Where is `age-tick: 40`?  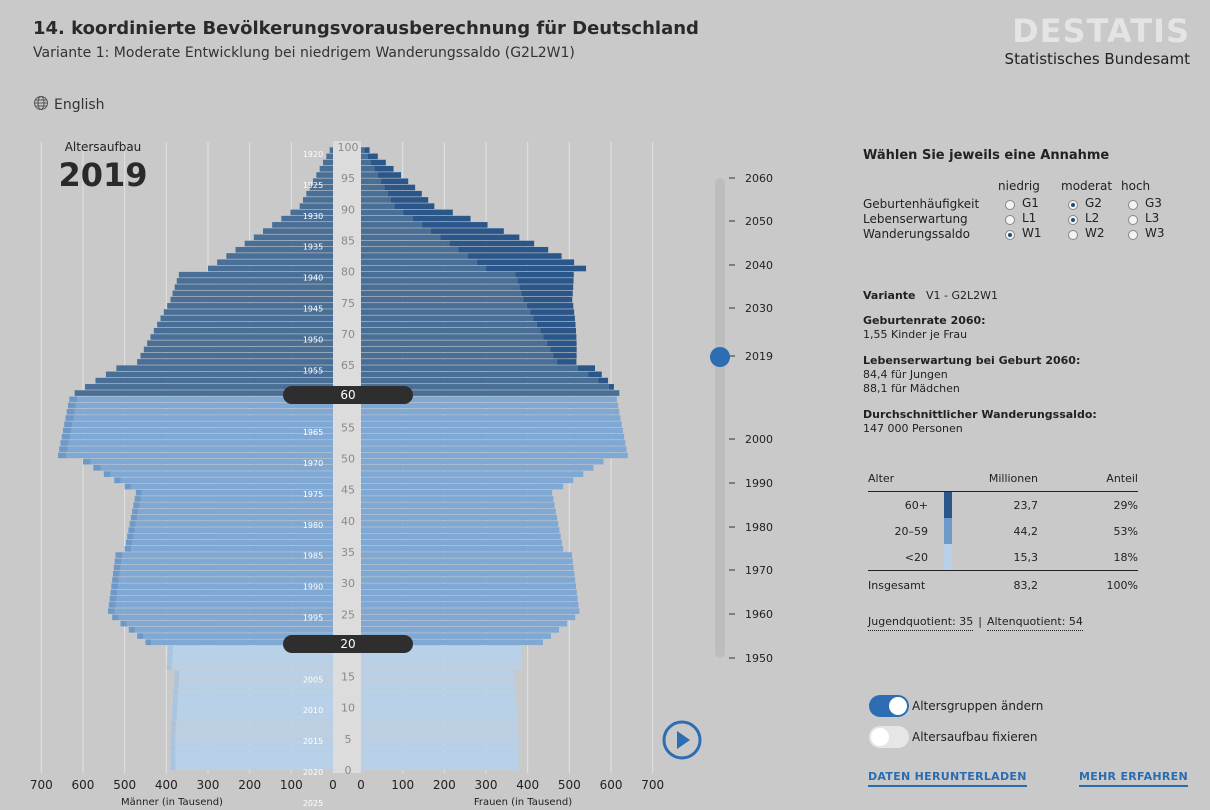 age-tick: 40 is located at coordinates (348, 521).